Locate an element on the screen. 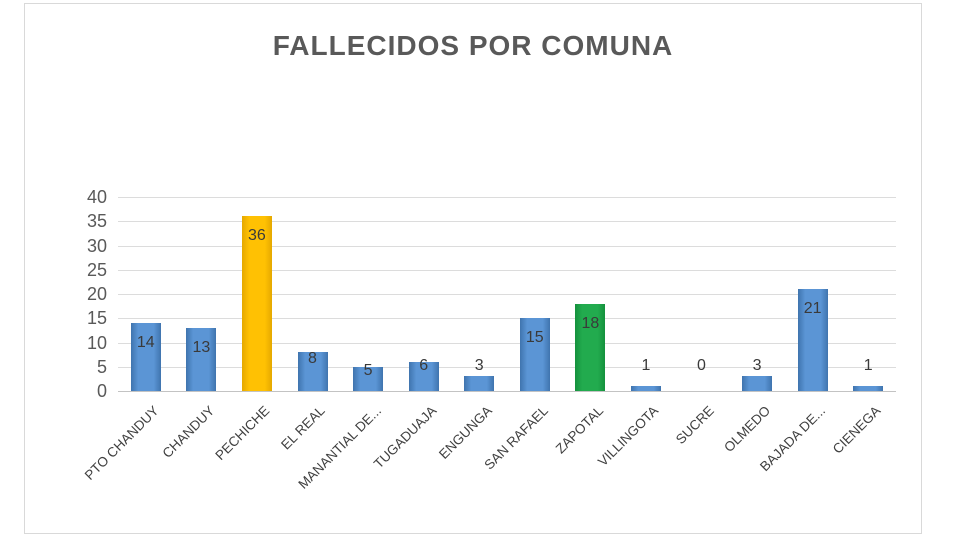  y-axis-tick-label: 10 is located at coordinates (96, 342).